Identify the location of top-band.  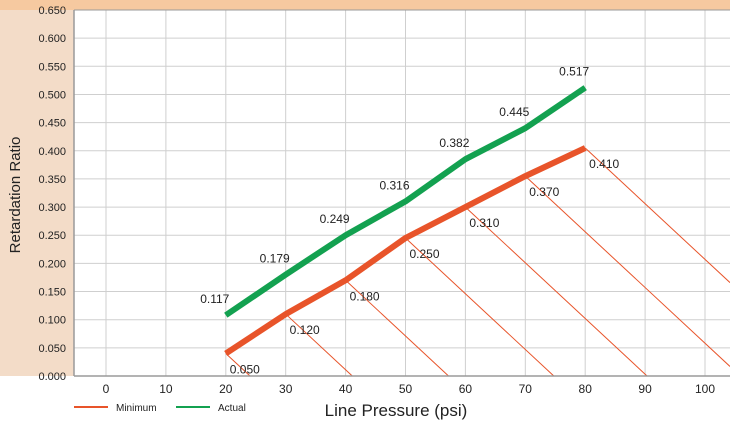
(365, 5).